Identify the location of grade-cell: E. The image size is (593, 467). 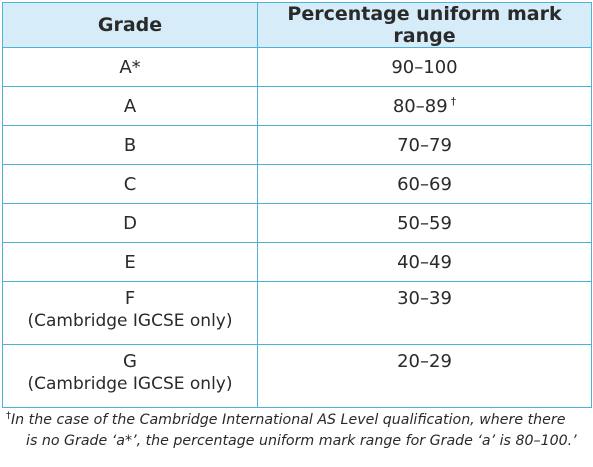
(130, 262).